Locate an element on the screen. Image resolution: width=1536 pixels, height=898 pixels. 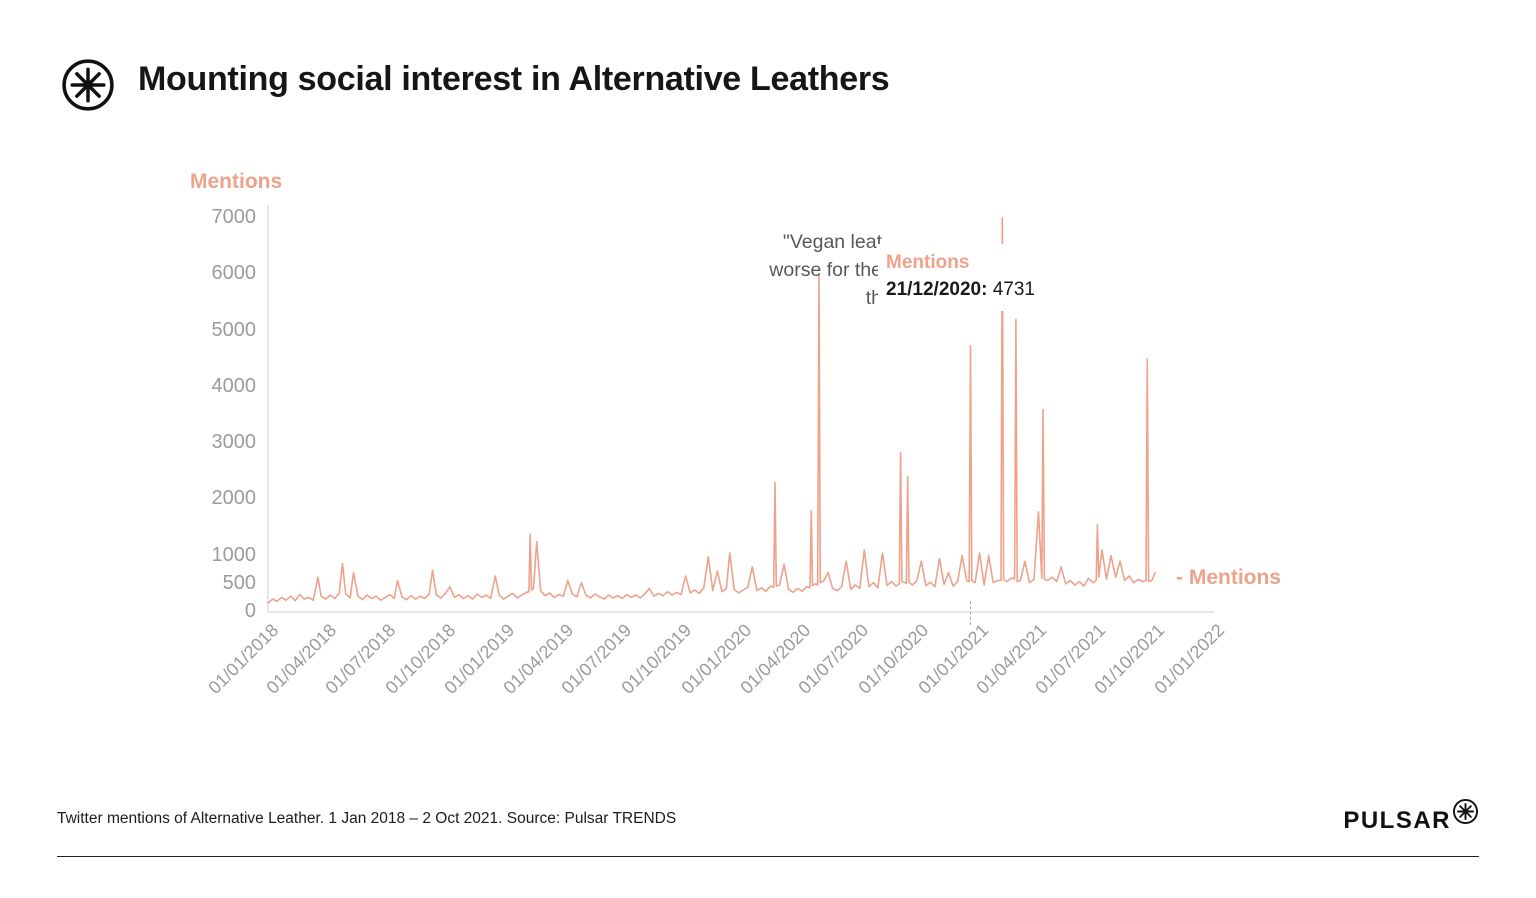
y-tick-label: 4000 is located at coordinates (234, 385).